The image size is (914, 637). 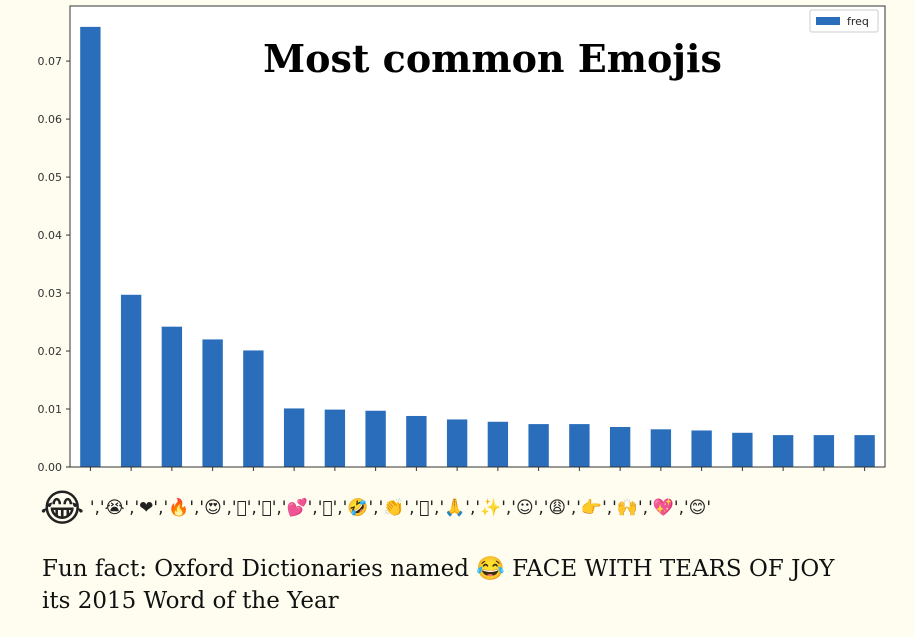 What do you see at coordinates (828, 21) in the screenshot?
I see `legend-swatch` at bounding box center [828, 21].